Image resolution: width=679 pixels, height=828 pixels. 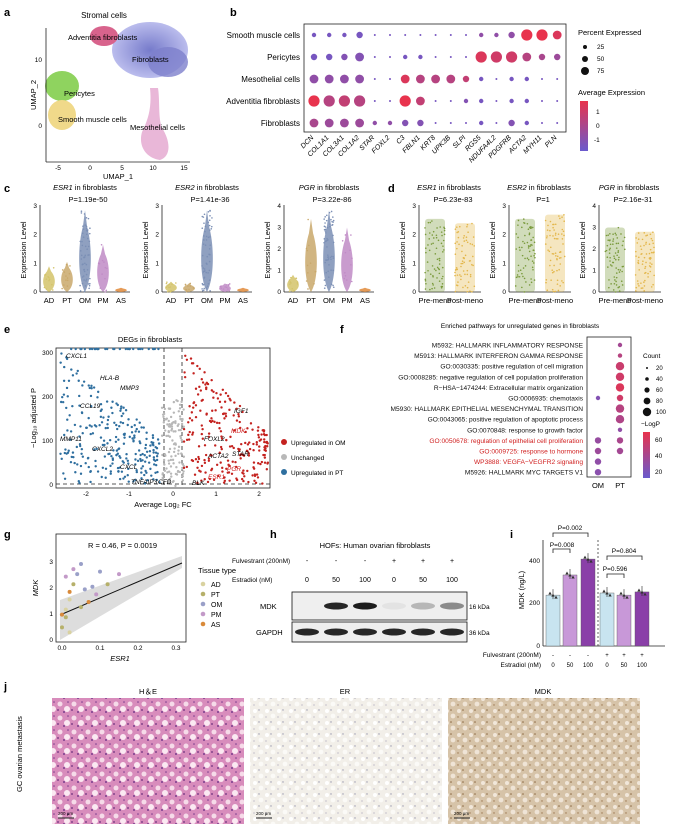 What do you see at coordinates (216, 595) in the screenshot?
I see `g-legend-label: PT` at bounding box center [216, 595].